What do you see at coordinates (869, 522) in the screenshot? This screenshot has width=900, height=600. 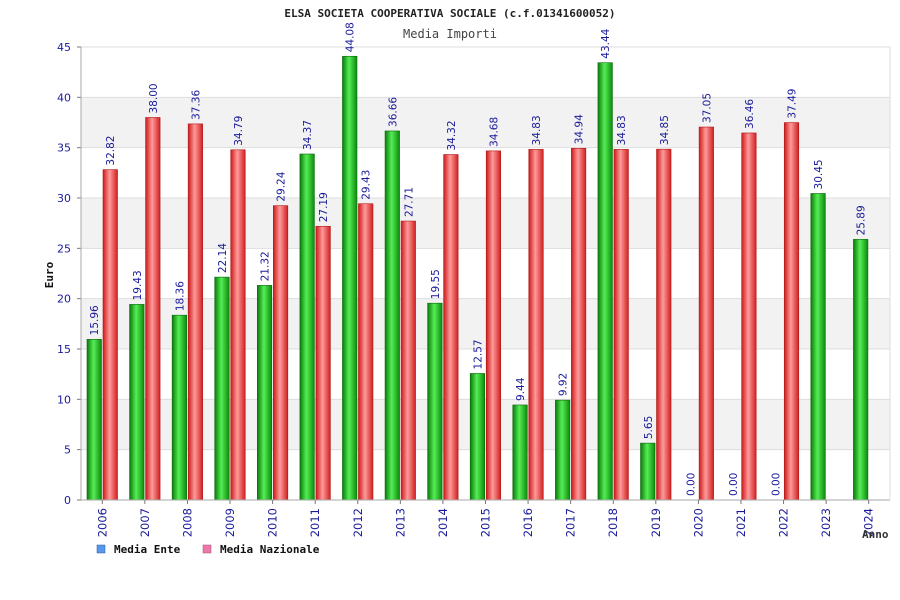 I see `x-tick-label: 2024` at bounding box center [869, 522].